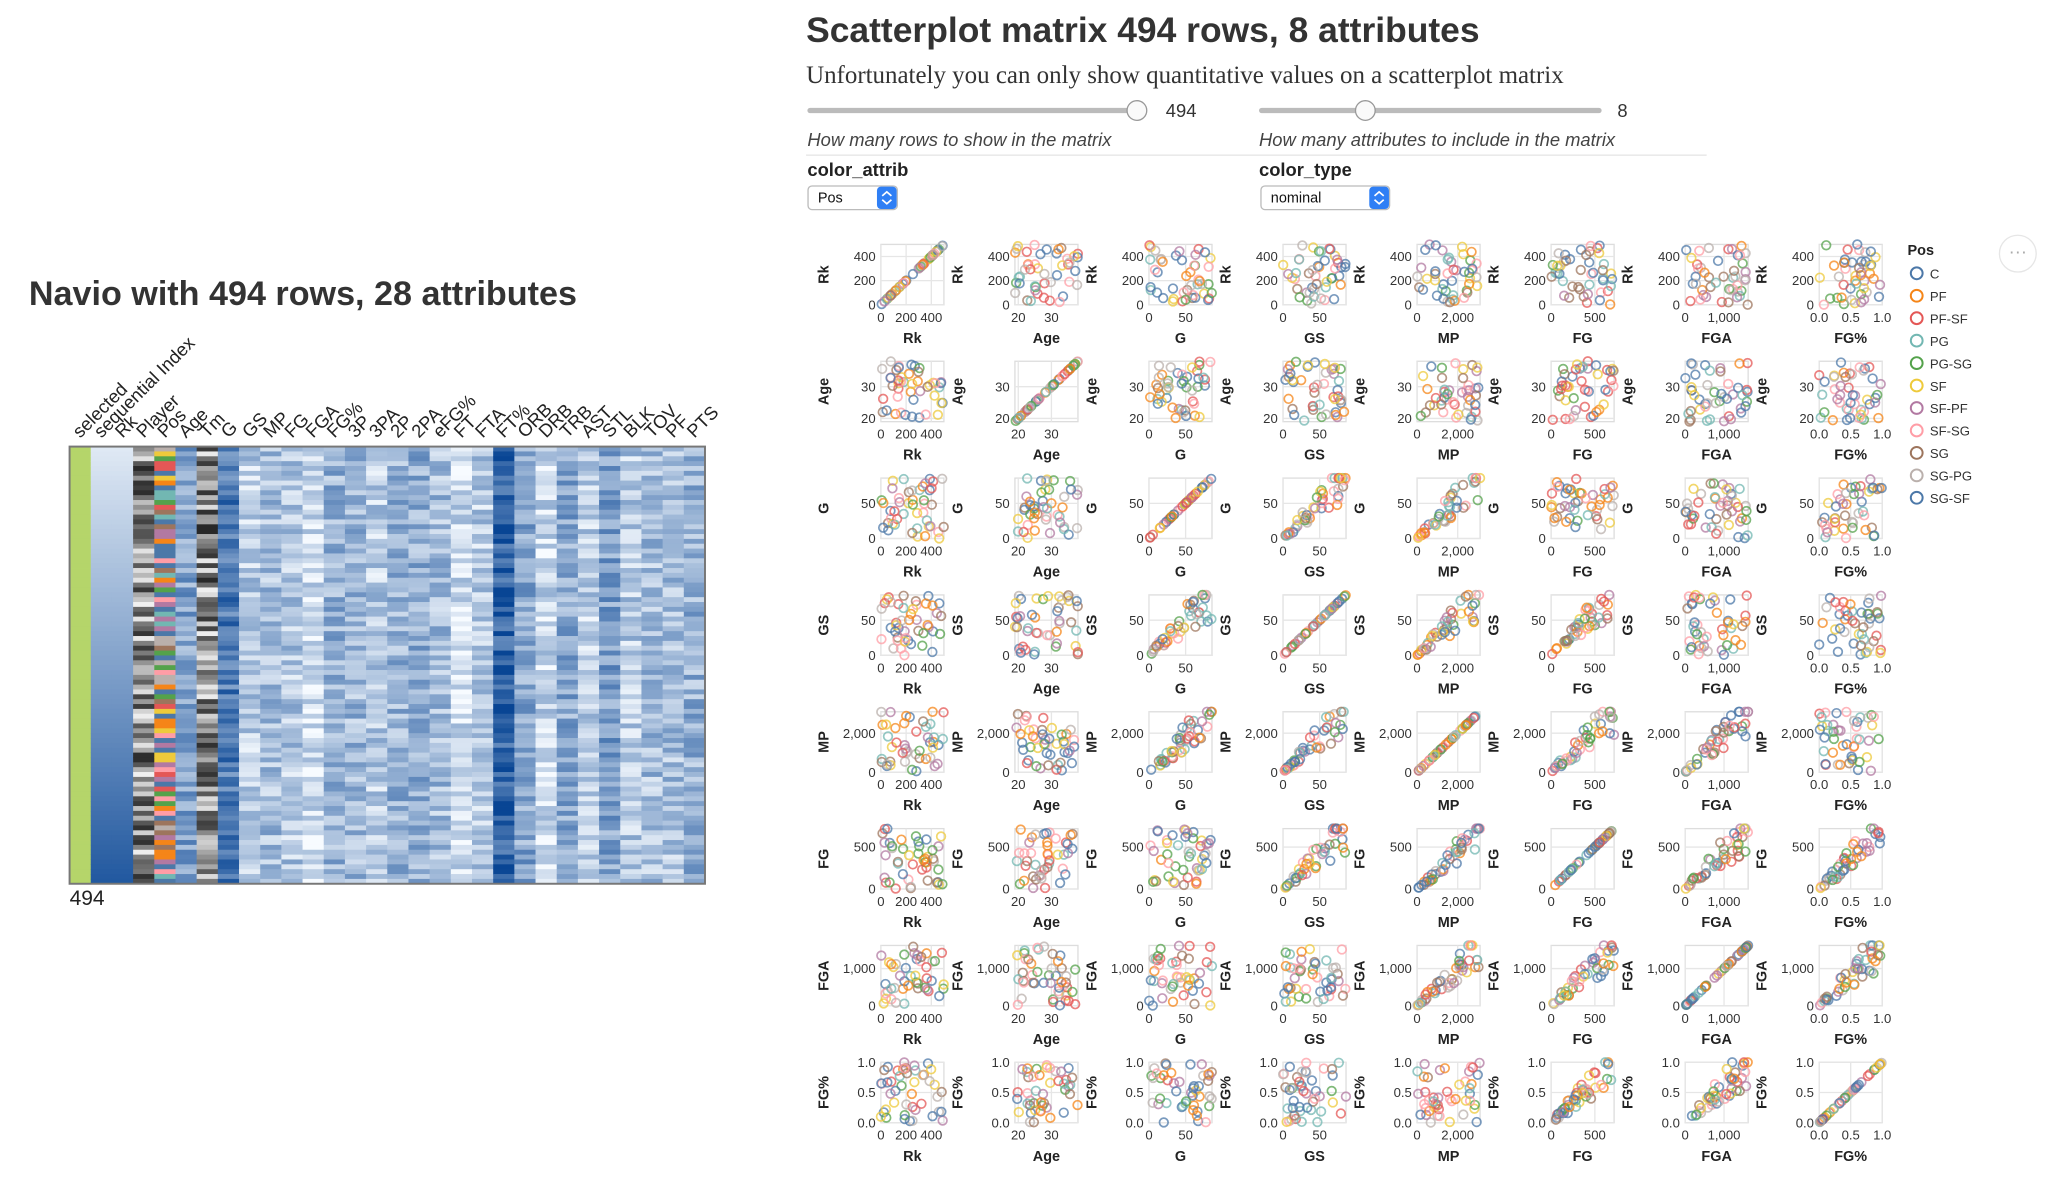 This screenshot has width=2048, height=1182. Describe the element at coordinates (1227, 391) in the screenshot. I see `y-axis-label: Age` at that location.